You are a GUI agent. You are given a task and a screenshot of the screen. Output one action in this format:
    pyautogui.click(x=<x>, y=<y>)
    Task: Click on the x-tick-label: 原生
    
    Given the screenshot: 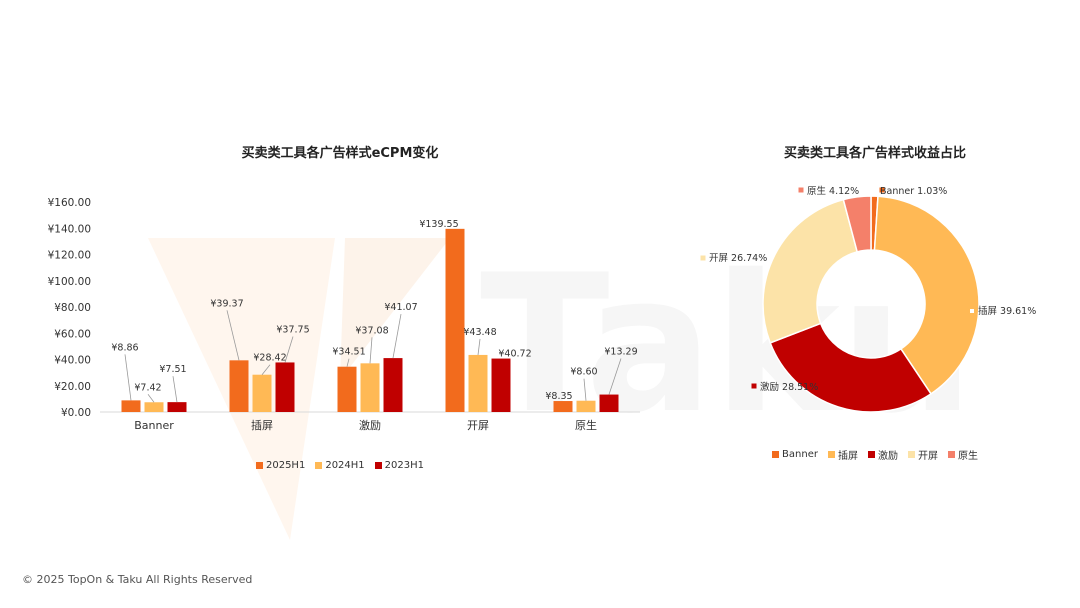 What is the action you would take?
    pyautogui.click(x=586, y=425)
    